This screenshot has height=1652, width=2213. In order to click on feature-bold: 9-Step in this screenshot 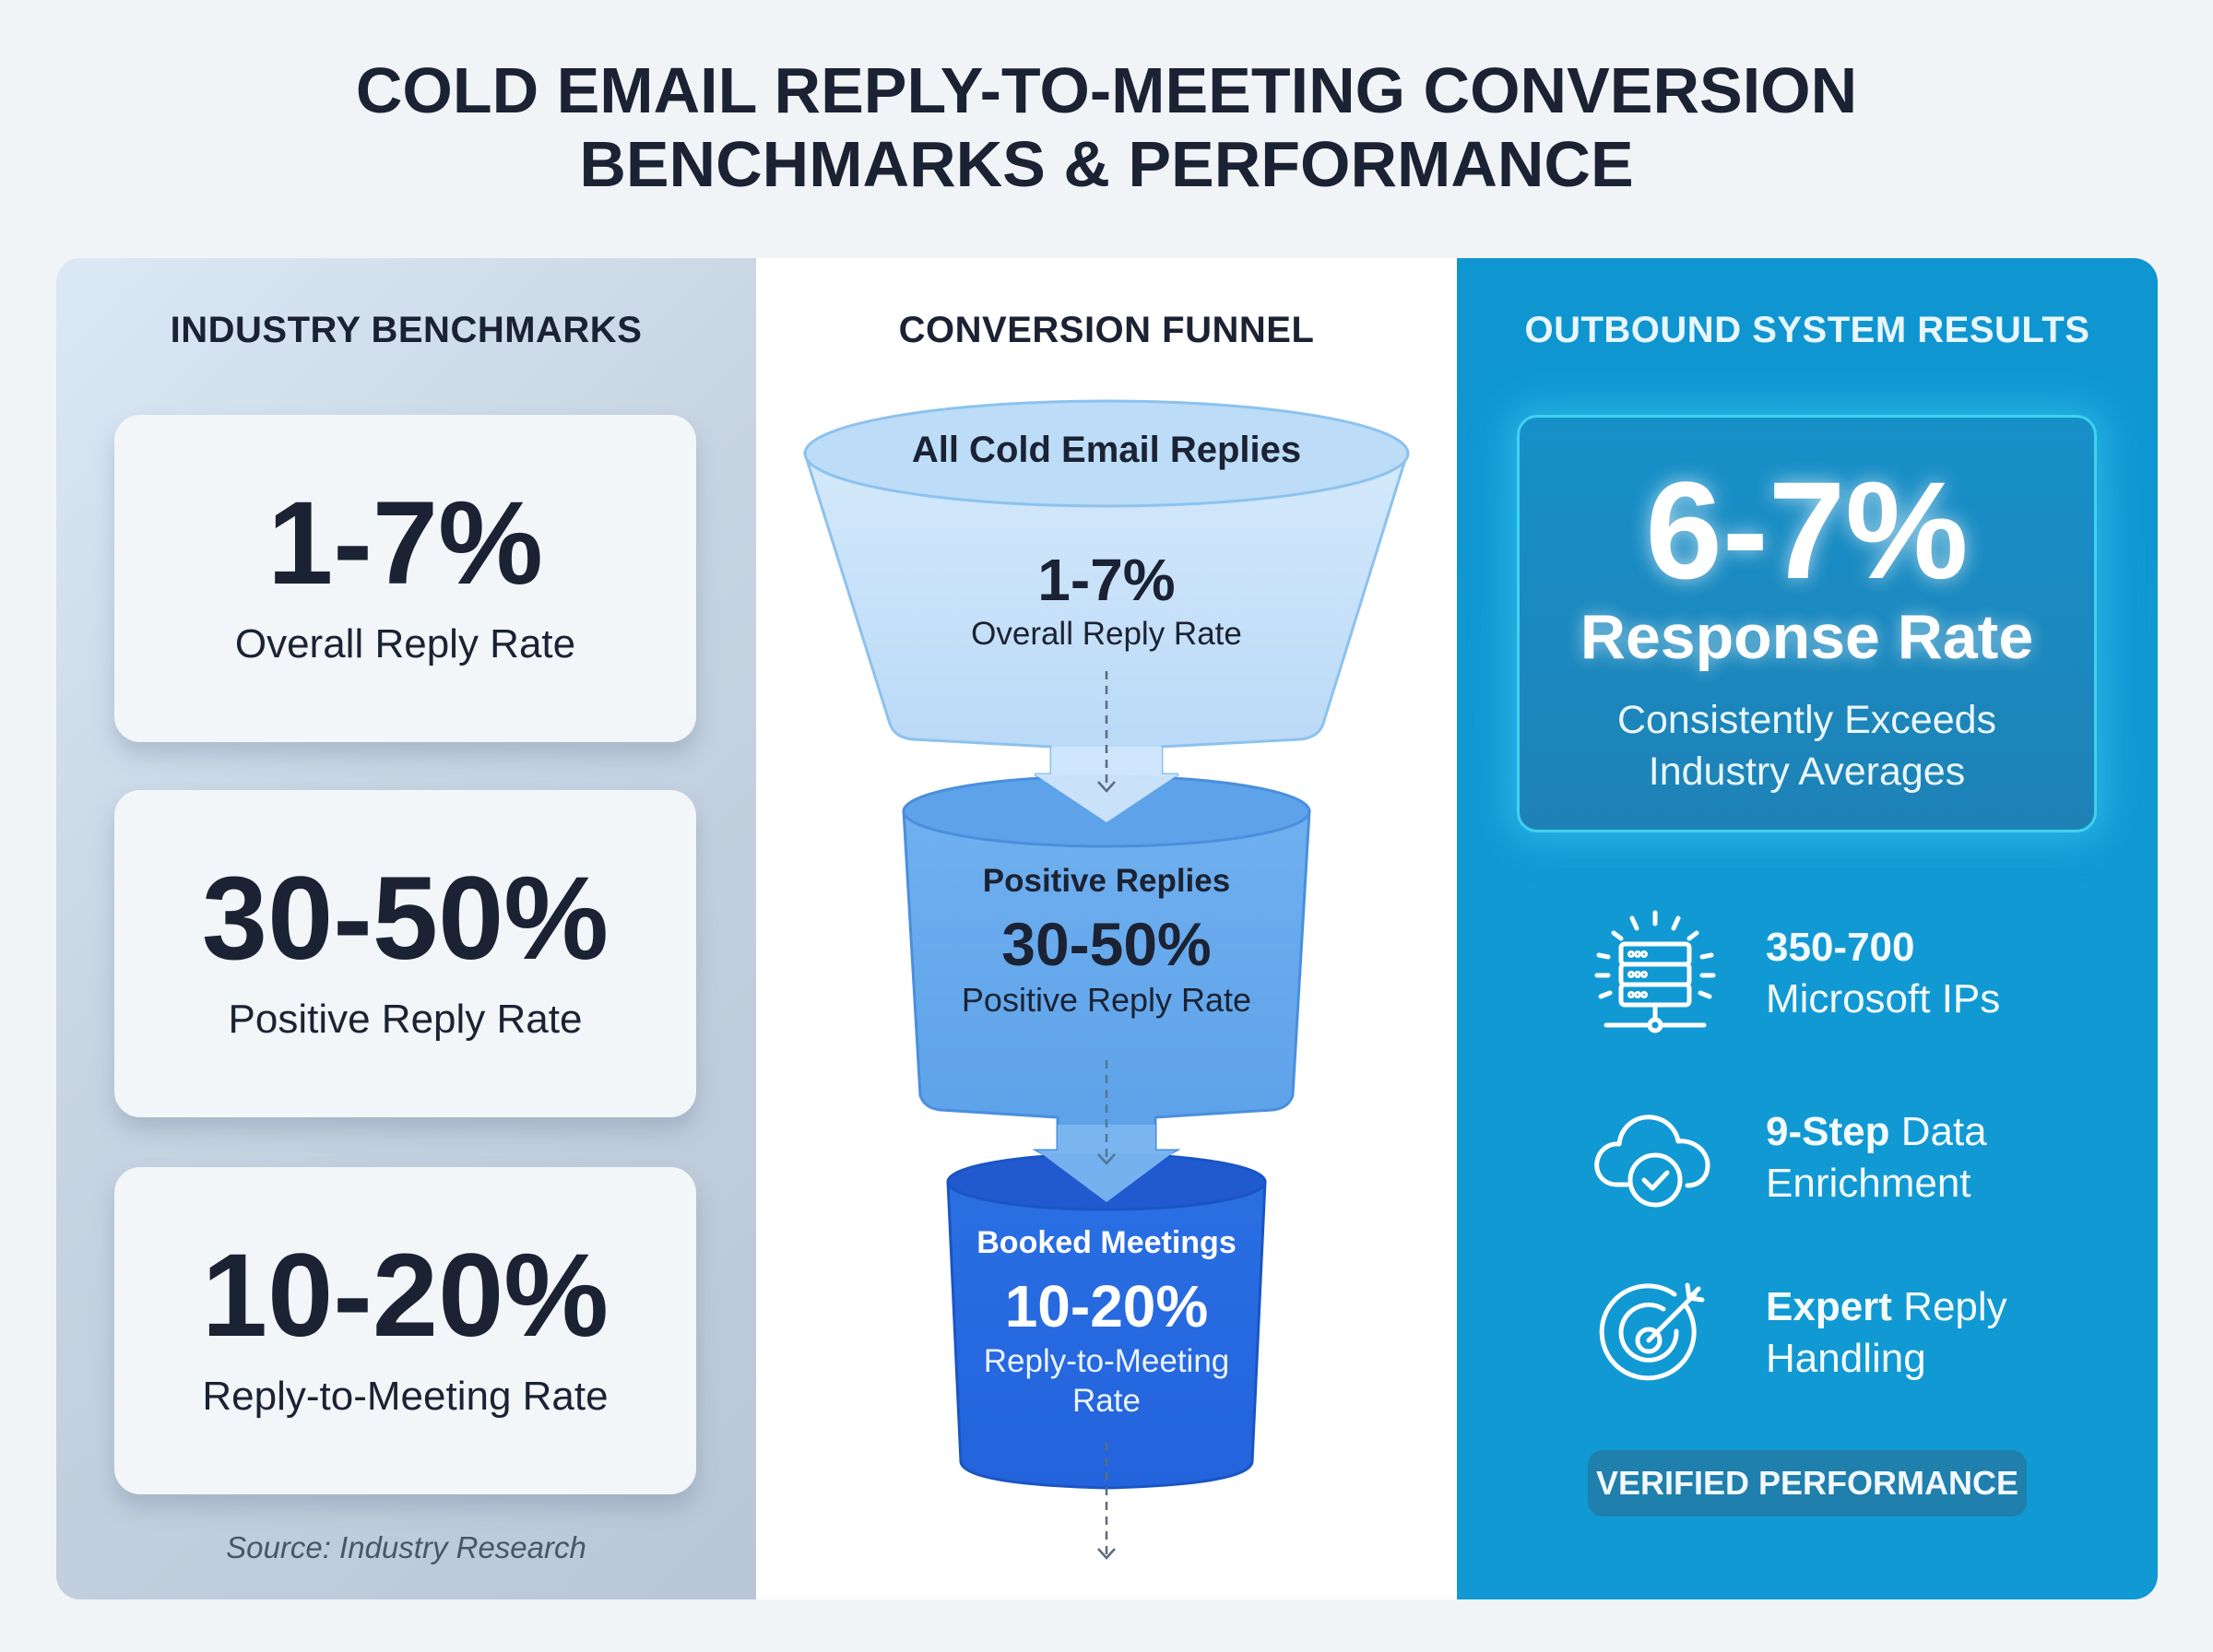, I will do `click(1828, 1131)`.